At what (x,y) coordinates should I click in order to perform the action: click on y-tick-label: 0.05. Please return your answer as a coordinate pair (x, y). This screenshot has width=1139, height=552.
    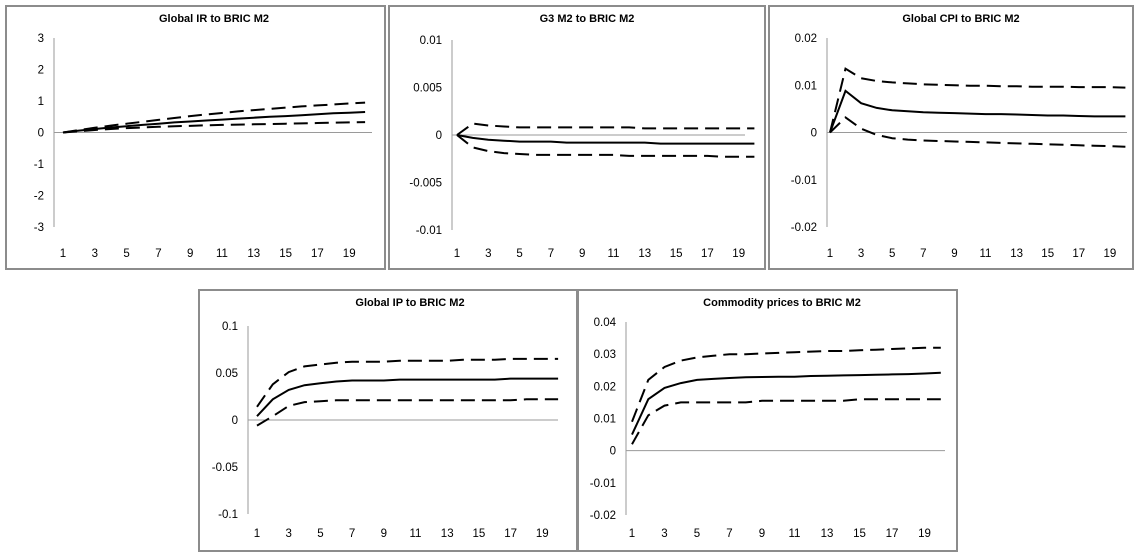
    Looking at the image, I should click on (227, 374).